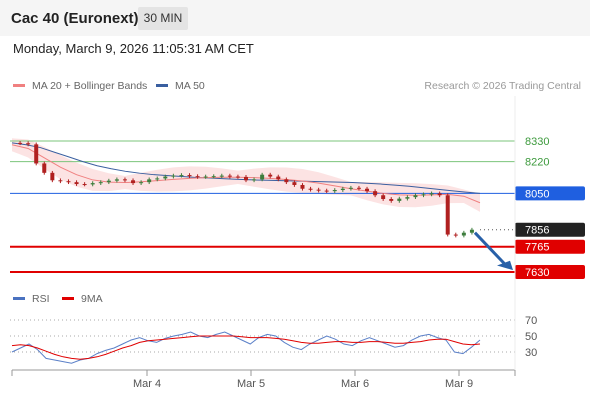 The image size is (590, 400). What do you see at coordinates (502, 86) in the screenshot?
I see `research-credit: Research © 2026 Trading Central` at bounding box center [502, 86].